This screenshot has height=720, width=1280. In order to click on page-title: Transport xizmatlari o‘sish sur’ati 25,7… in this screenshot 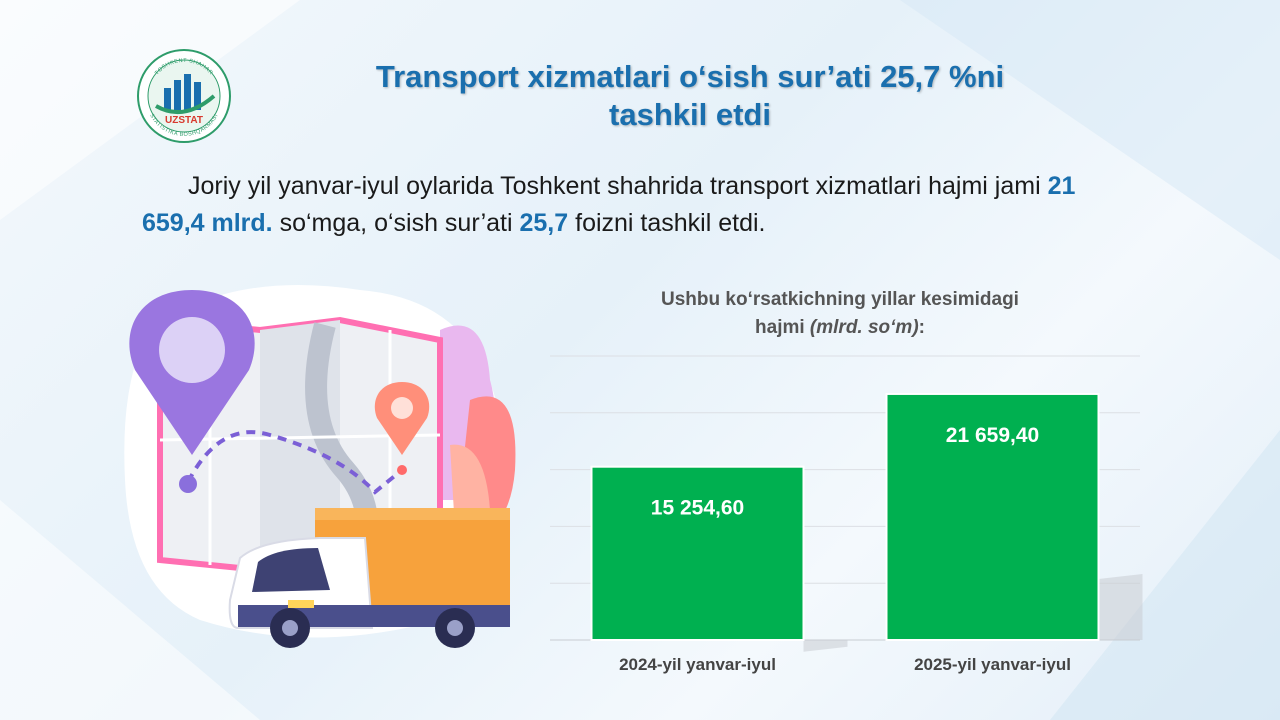, I will do `click(690, 96)`.